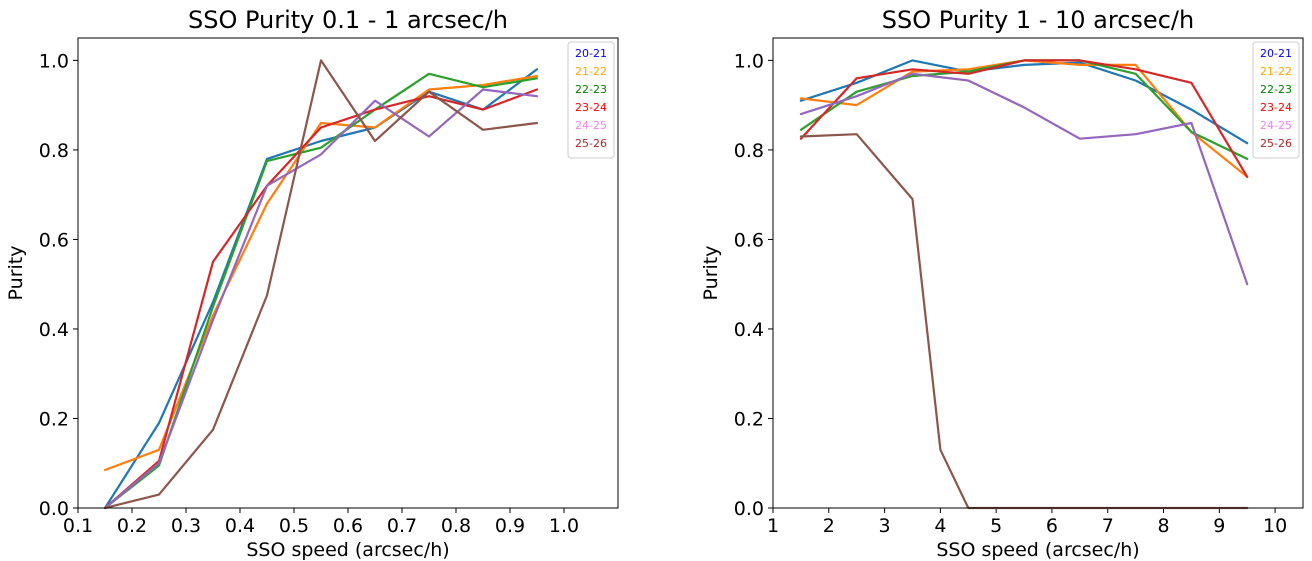  What do you see at coordinates (1275, 526) in the screenshot?
I see `x-tick-label: 10` at bounding box center [1275, 526].